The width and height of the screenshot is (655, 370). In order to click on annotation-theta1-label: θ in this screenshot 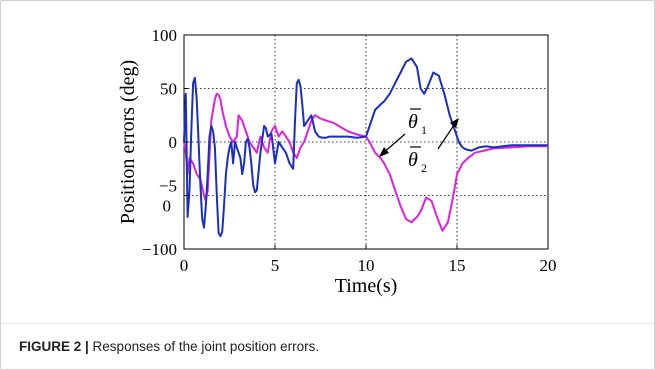, I will do `click(413, 122)`.